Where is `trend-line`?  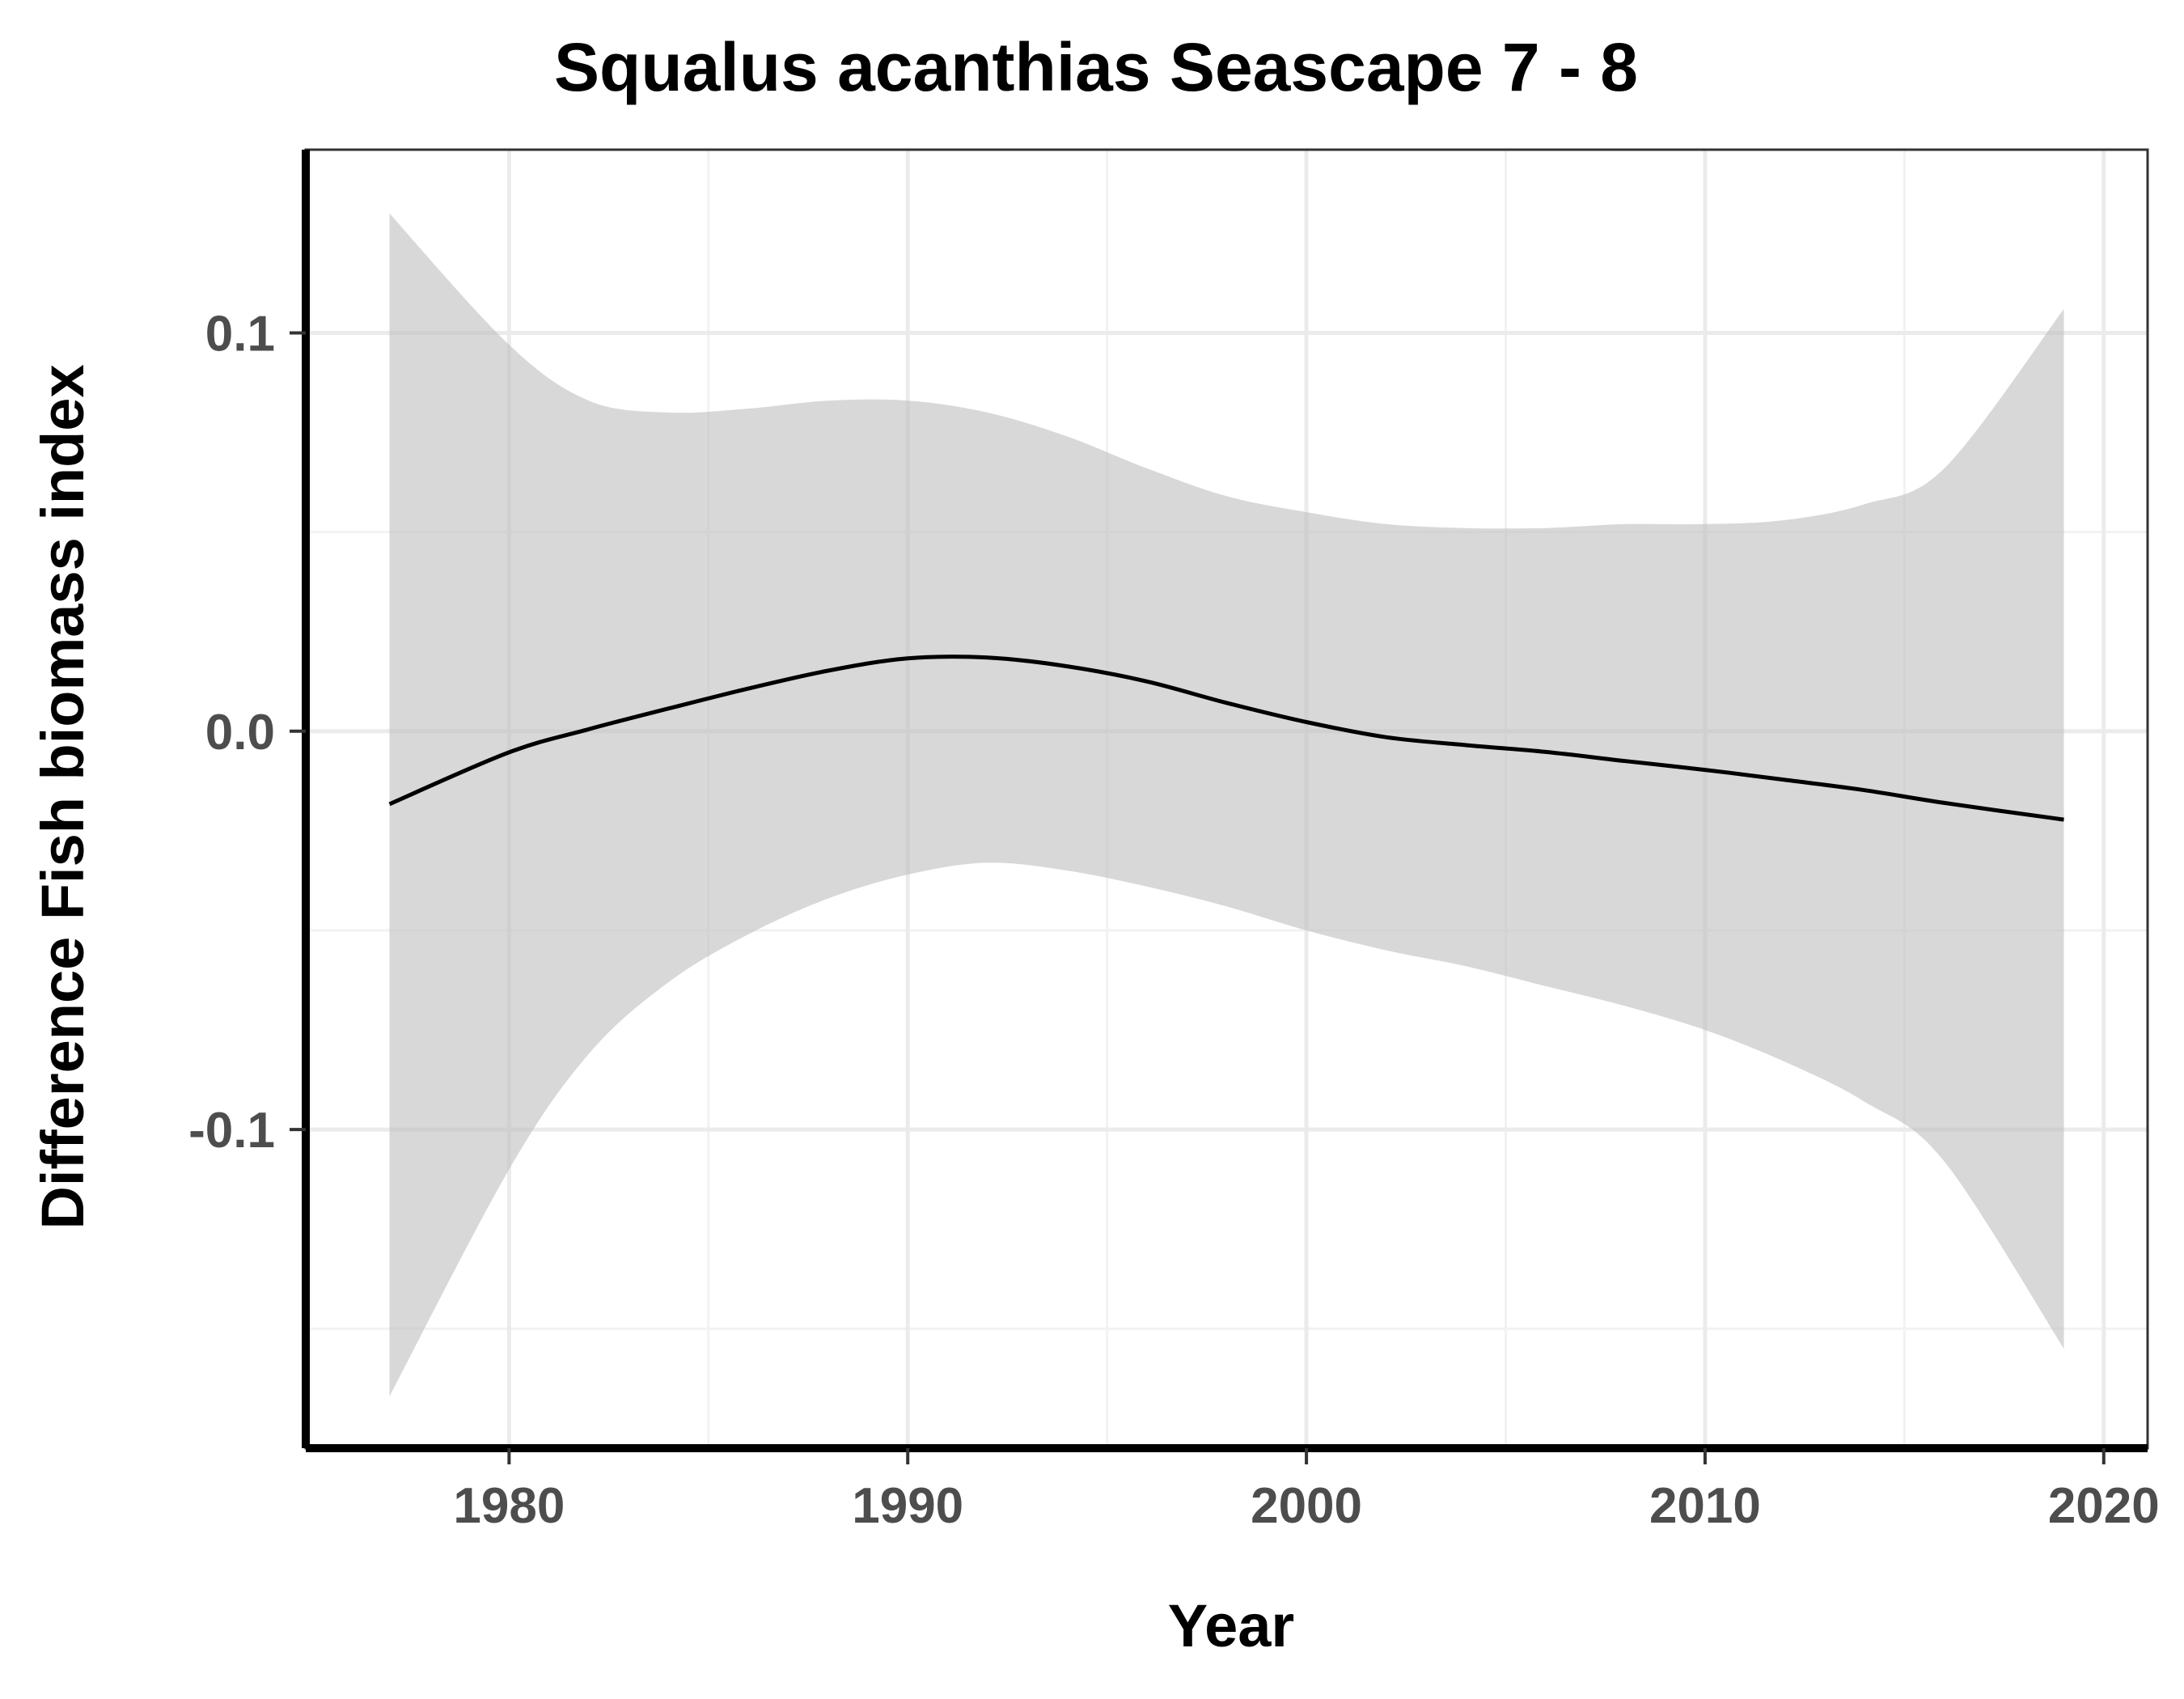
trend-line is located at coordinates (1226, 738).